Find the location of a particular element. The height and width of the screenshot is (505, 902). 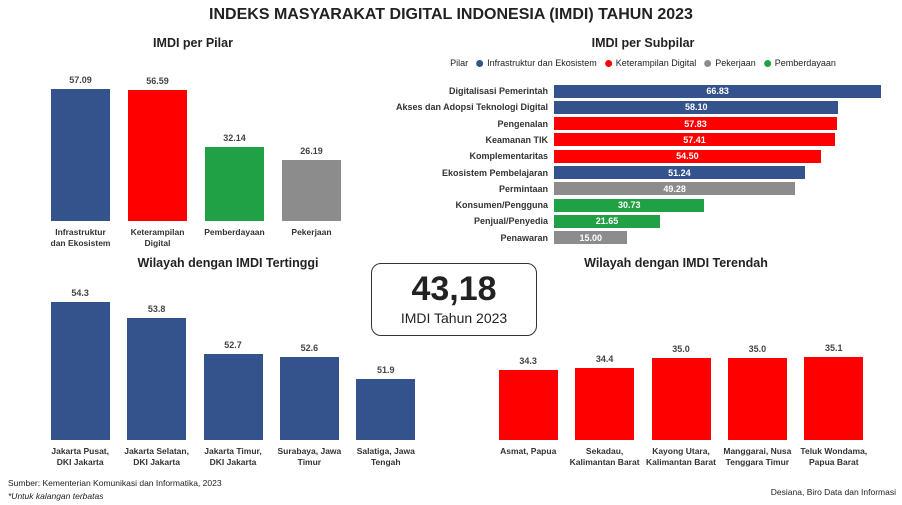

value-label: 54.50 is located at coordinates (687, 156).